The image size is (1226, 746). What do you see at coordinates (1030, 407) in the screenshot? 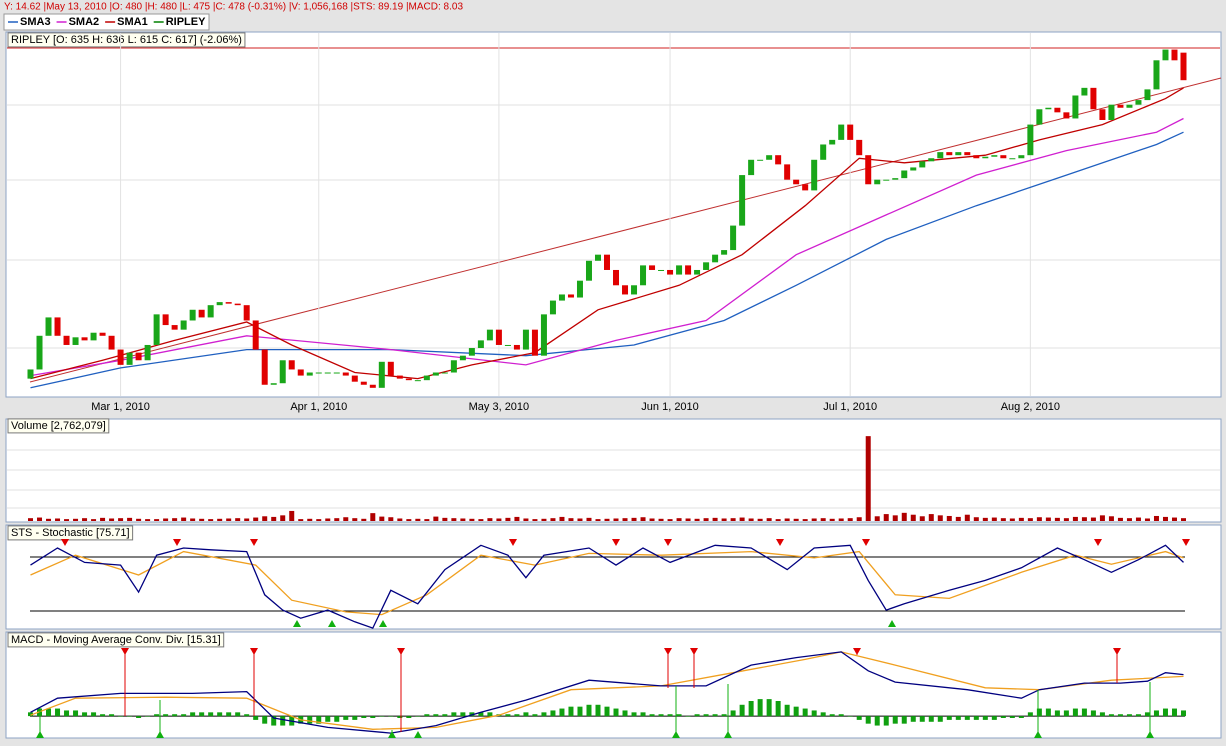
I see `x-tick-label: Aug 2, 2010` at bounding box center [1030, 407].